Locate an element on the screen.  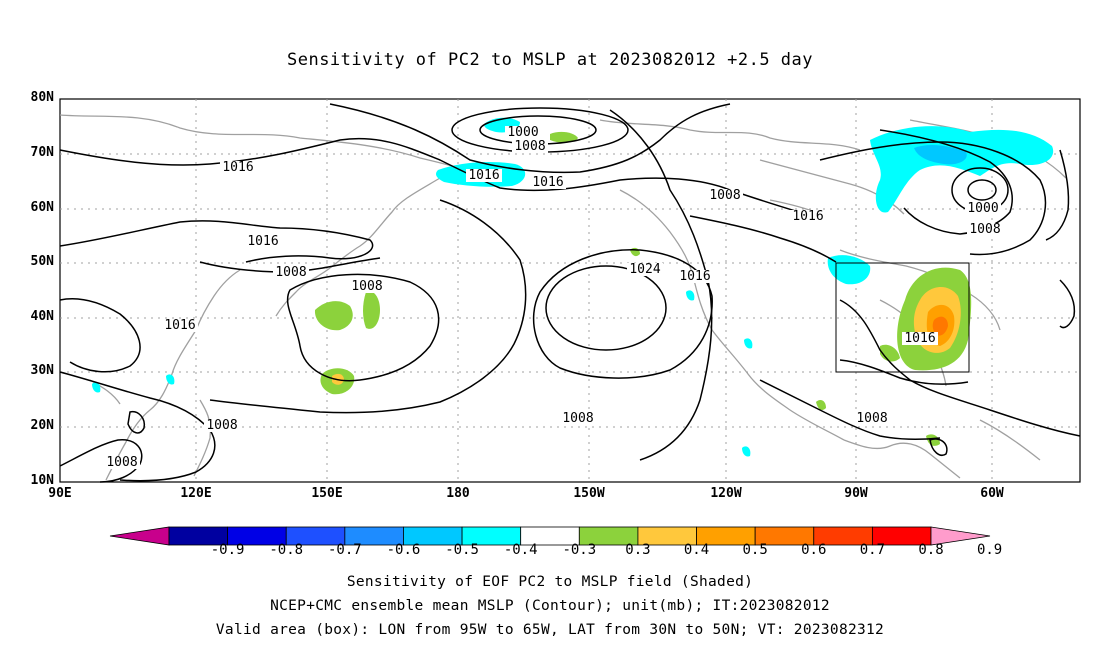
colorbar-tick-label: 0.8 is located at coordinates (931, 550).